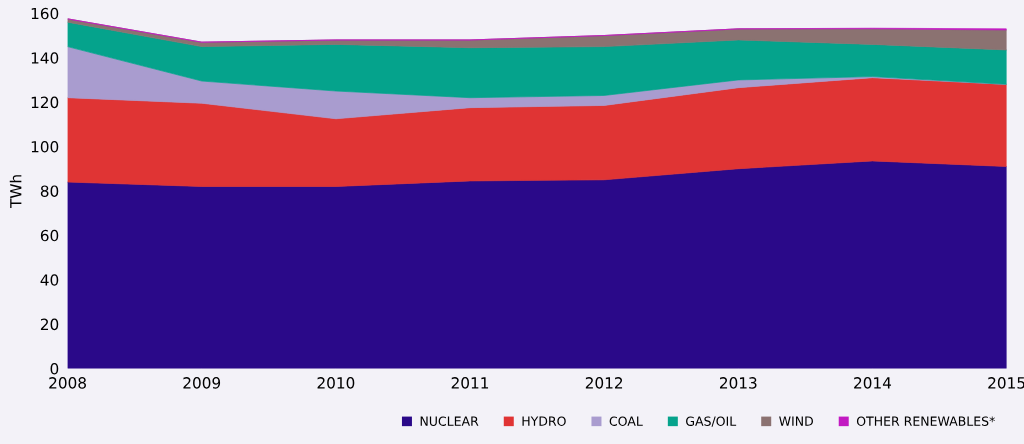  I want to click on legend-label: NUCLEAR, so click(449, 421).